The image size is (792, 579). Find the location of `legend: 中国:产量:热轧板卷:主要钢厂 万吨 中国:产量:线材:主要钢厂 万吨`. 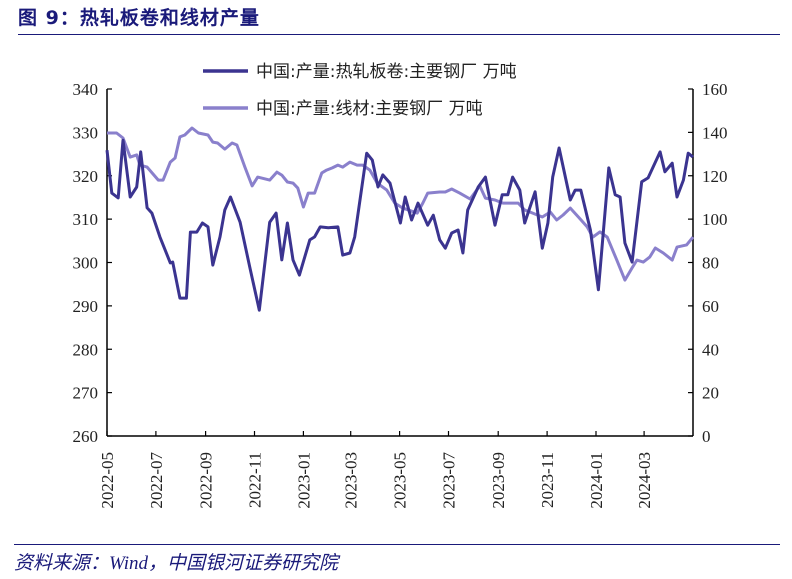

legend: 中国:产量:热轧板卷:主要钢厂 万吨 中国:产量:线材:主要钢厂 万吨 is located at coordinates (360, 90).